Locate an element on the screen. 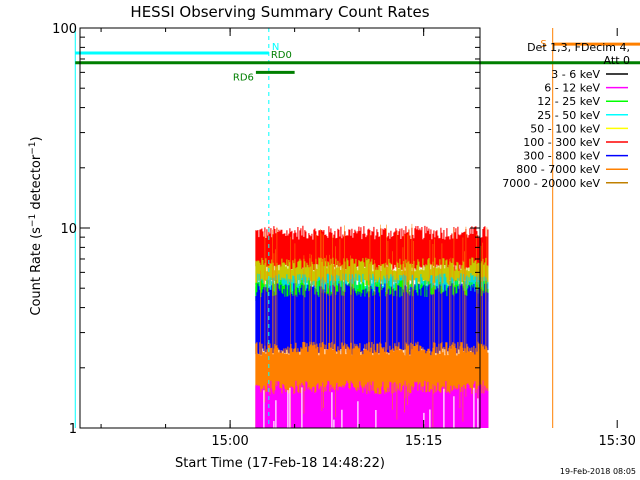  y-tick-label-2: 100 is located at coordinates (64, 29).